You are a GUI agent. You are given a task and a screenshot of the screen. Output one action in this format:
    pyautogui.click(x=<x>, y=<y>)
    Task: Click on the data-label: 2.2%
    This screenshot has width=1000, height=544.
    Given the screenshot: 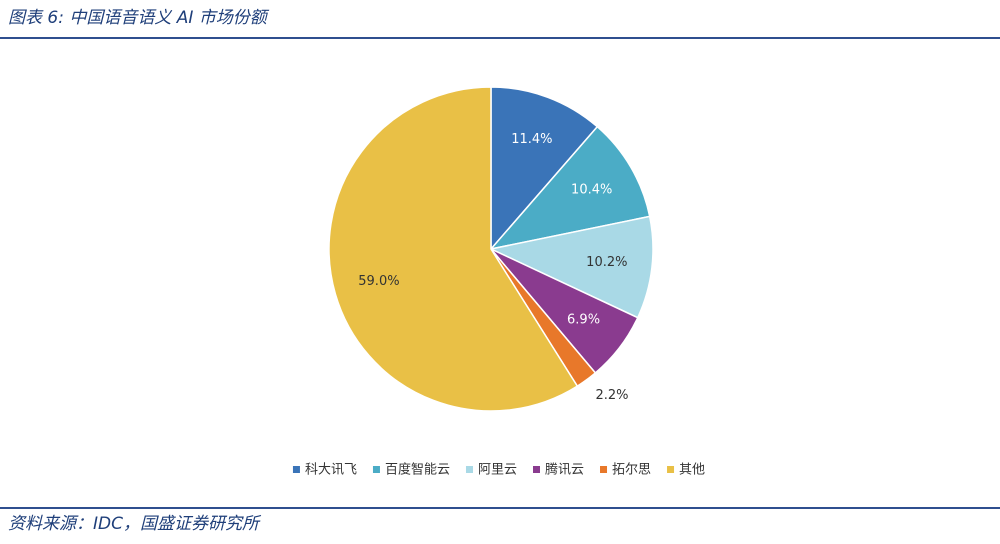 What is the action you would take?
    pyautogui.click(x=612, y=395)
    